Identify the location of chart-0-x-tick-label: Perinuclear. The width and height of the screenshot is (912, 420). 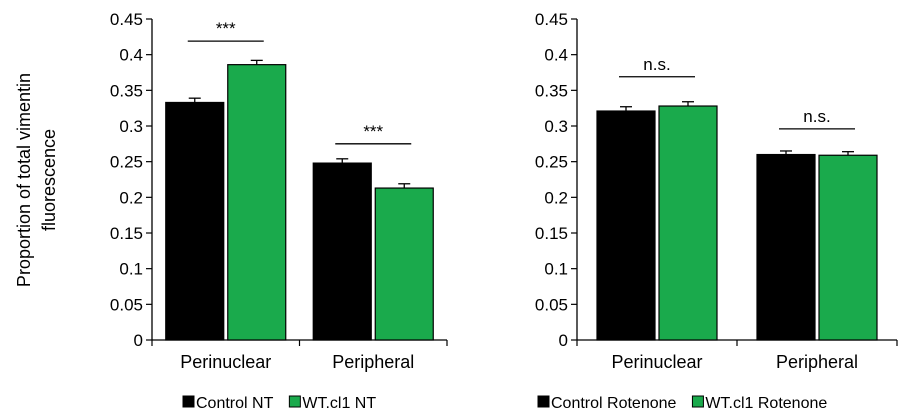
(225, 362).